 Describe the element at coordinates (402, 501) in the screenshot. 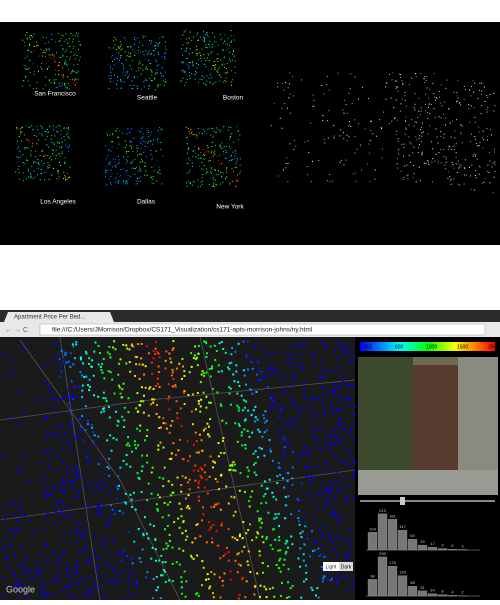

I see `slider-handle` at that location.